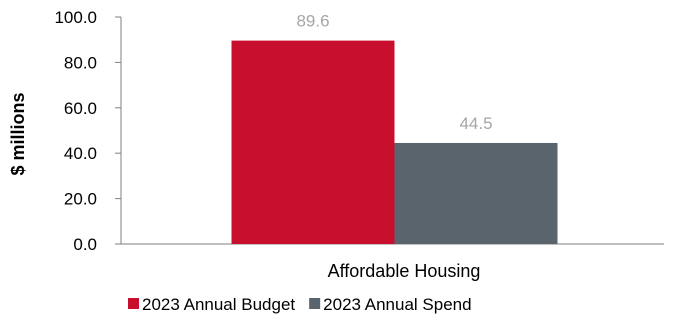 This screenshot has height=322, width=678. Describe the element at coordinates (300, 304) in the screenshot. I see `legend: 2023 Annual Budget 2023 Annual Spend` at that location.